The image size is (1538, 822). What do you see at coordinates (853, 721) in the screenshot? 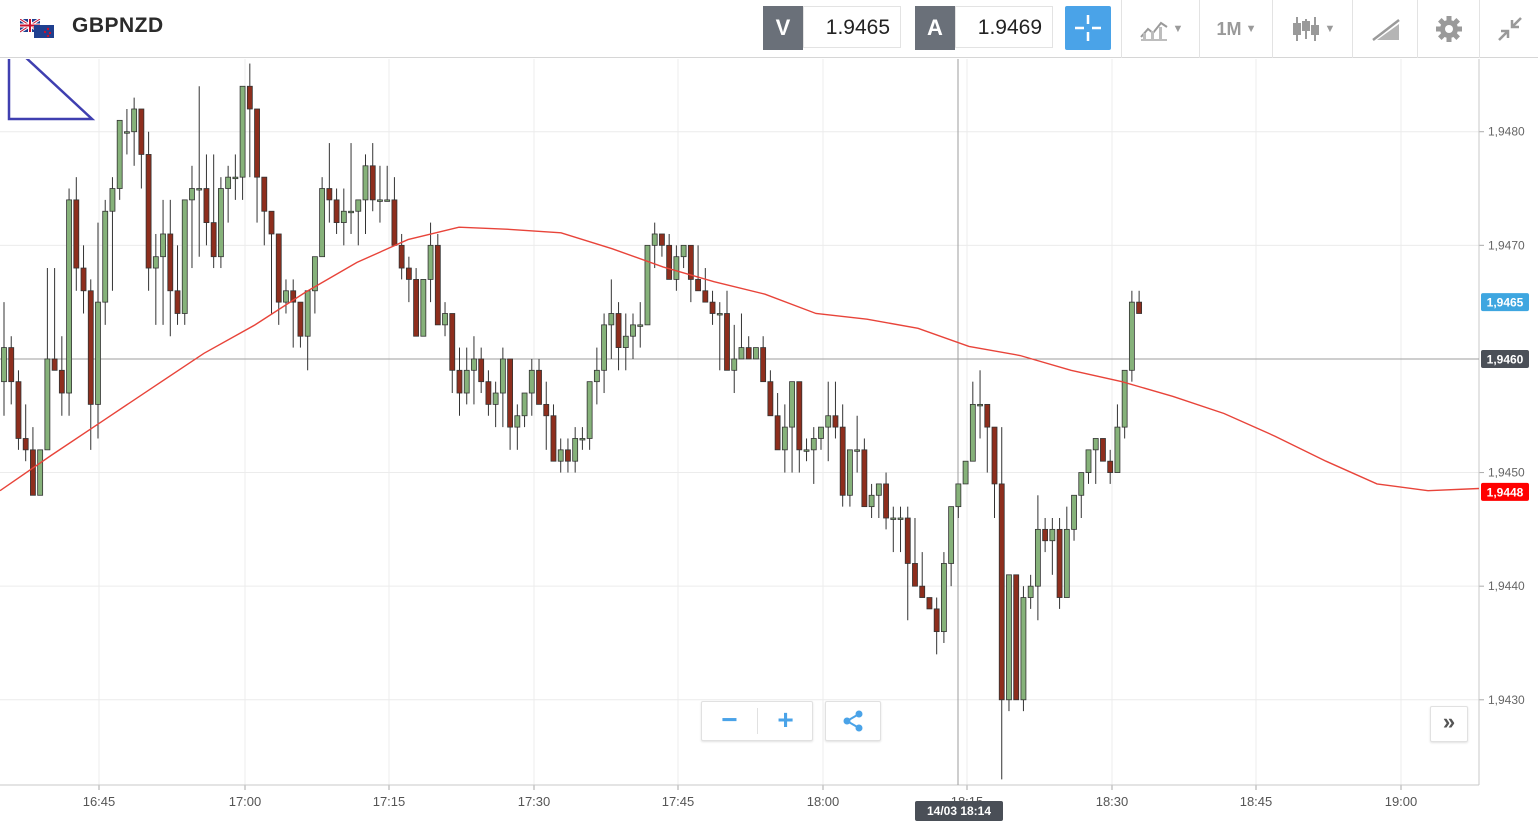
I see `share-button` at bounding box center [853, 721].